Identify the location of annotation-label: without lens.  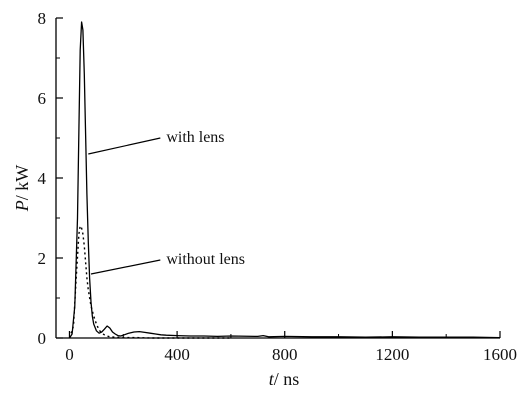
(205, 259).